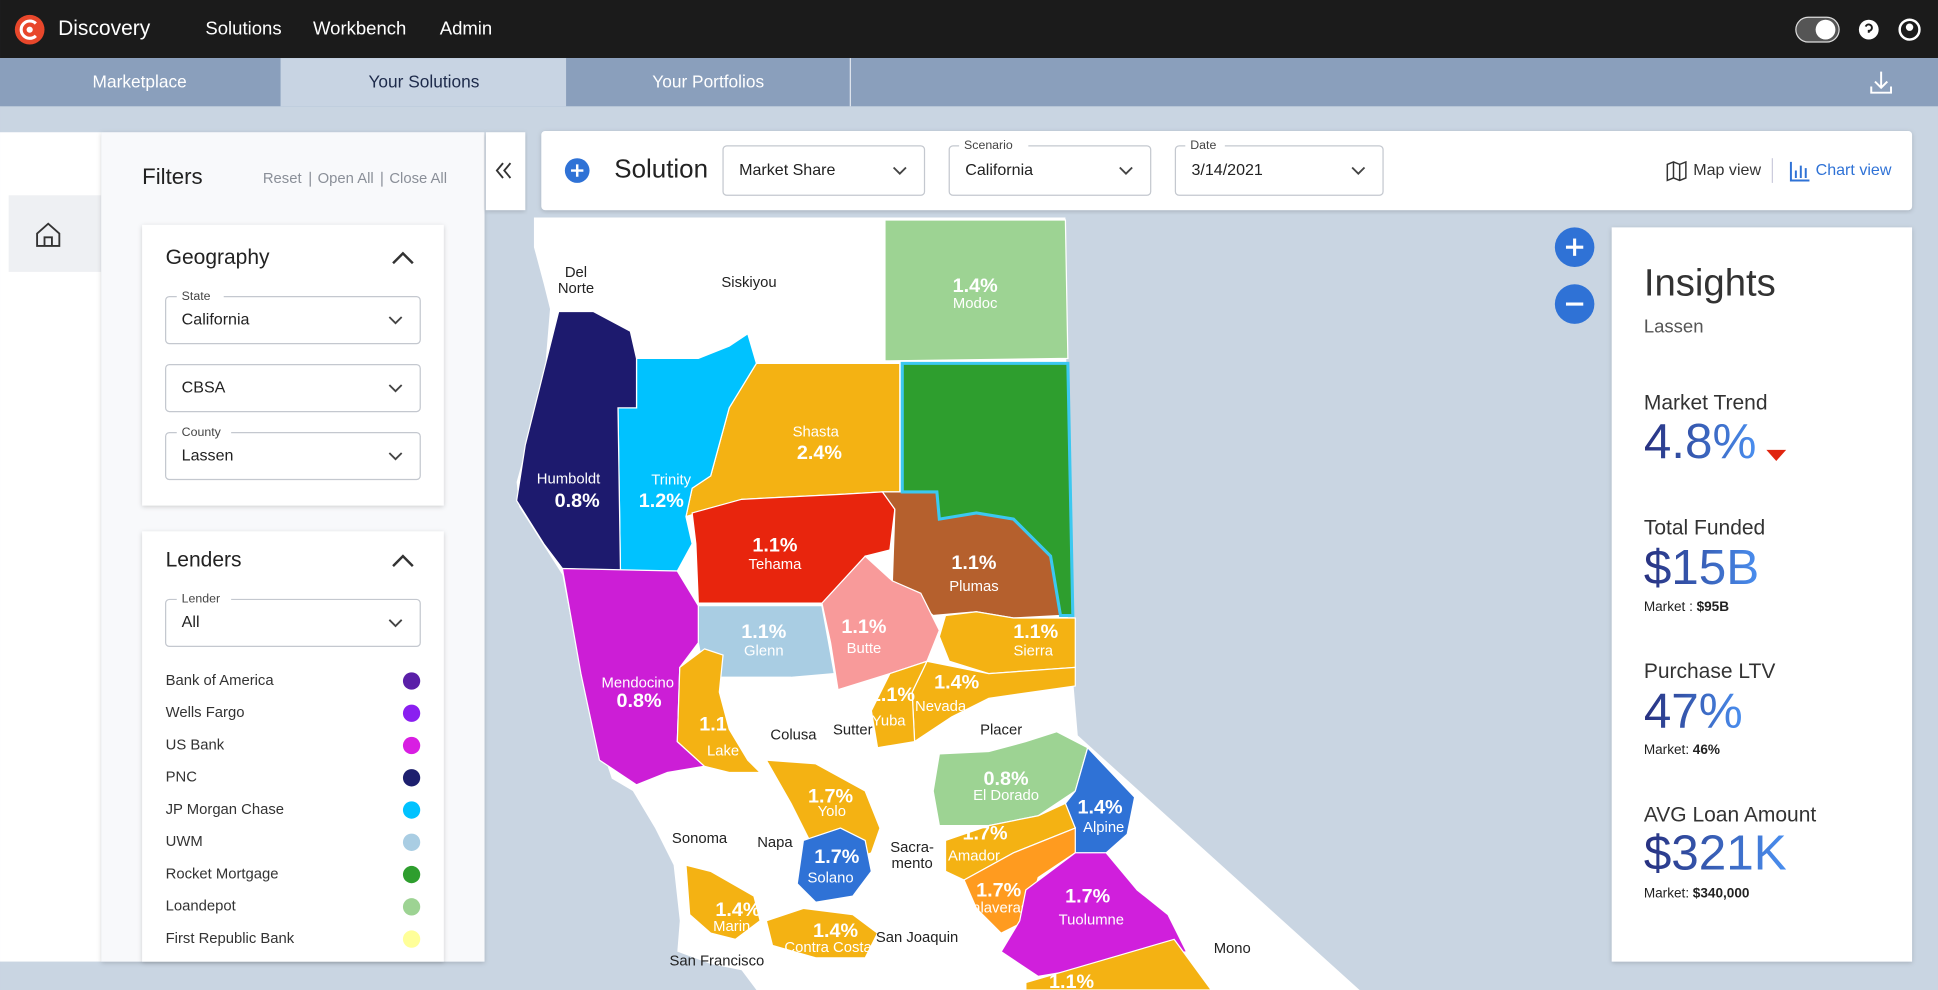 The height and width of the screenshot is (990, 1938). Describe the element at coordinates (184, 842) in the screenshot. I see `lender-name: UWM` at that location.